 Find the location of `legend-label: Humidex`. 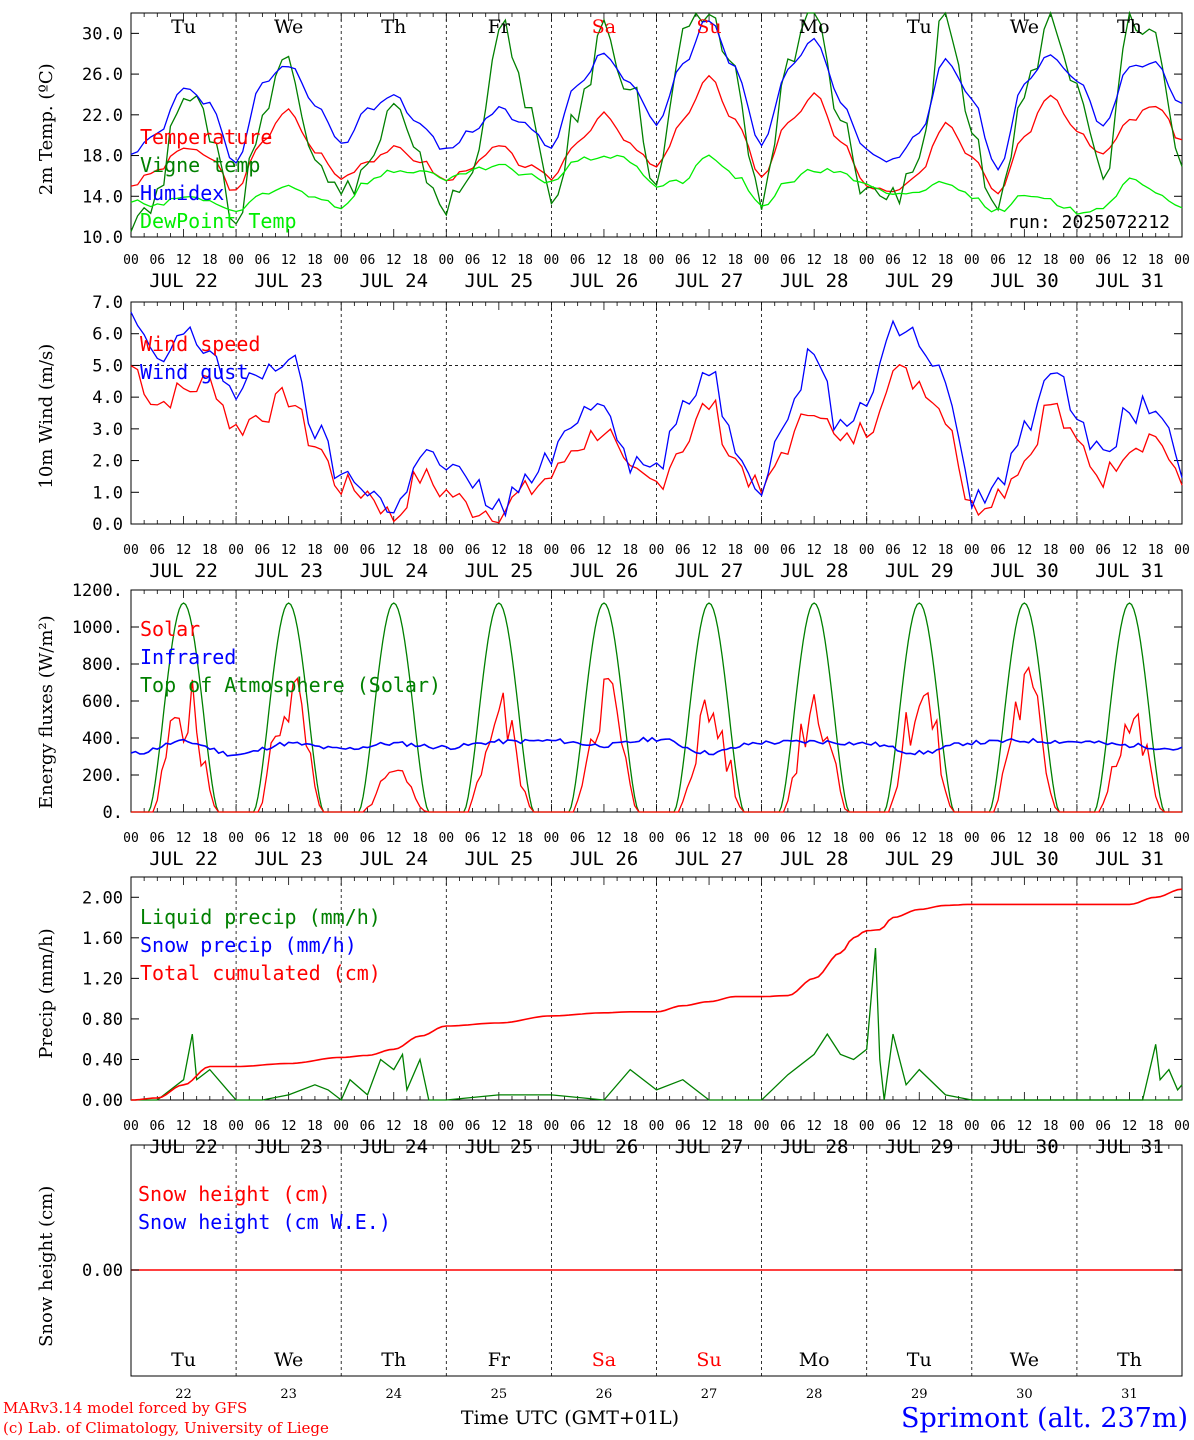

legend-label: Humidex is located at coordinates (182, 193).